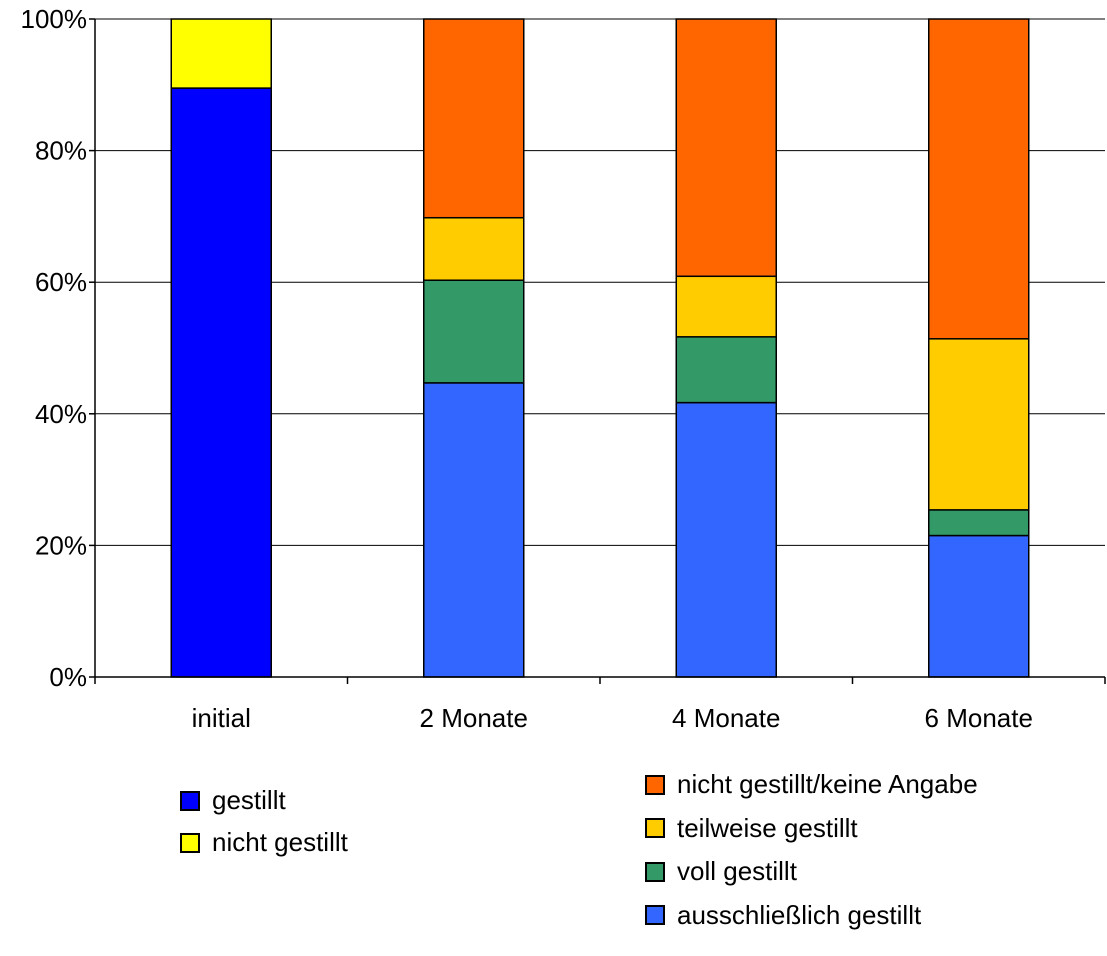 This screenshot has width=1107, height=956. I want to click on legend-label: teilweise gestillt, so click(767, 827).